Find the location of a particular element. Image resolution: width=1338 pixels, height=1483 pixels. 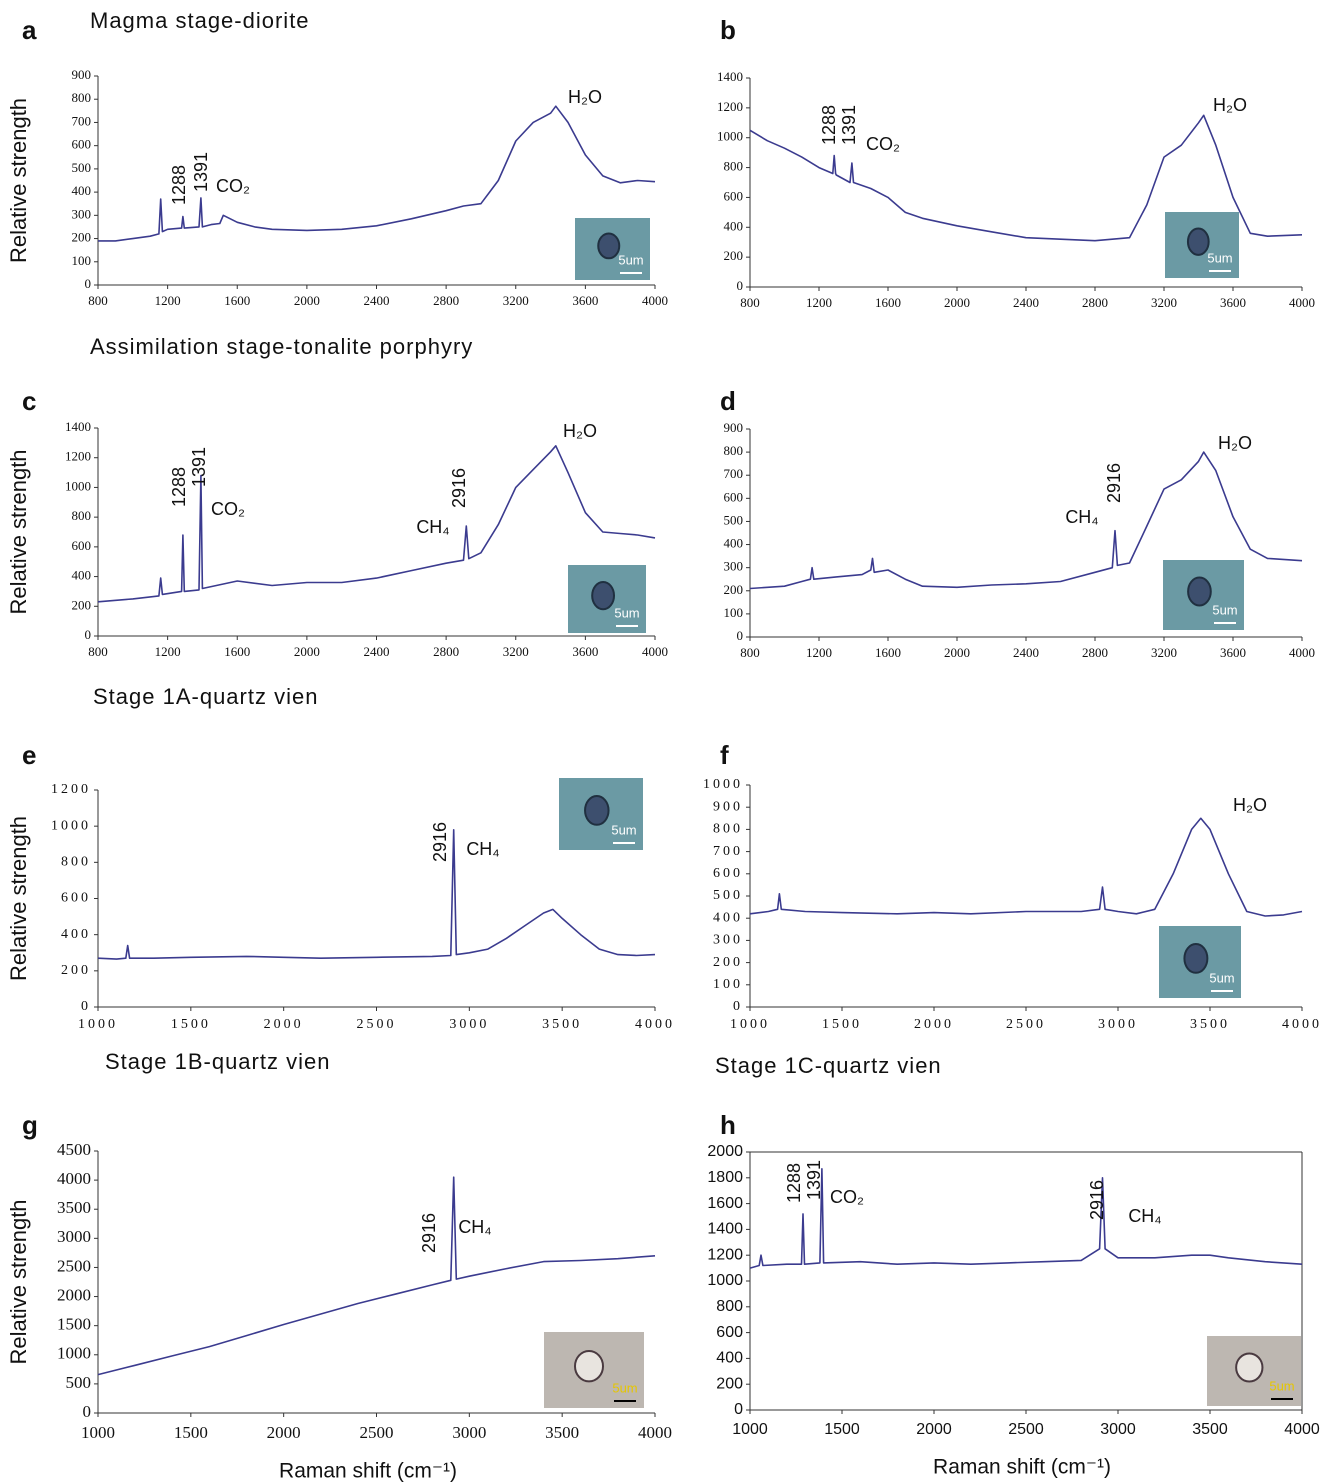

x-tick-label: 3200 is located at coordinates (516, 651).